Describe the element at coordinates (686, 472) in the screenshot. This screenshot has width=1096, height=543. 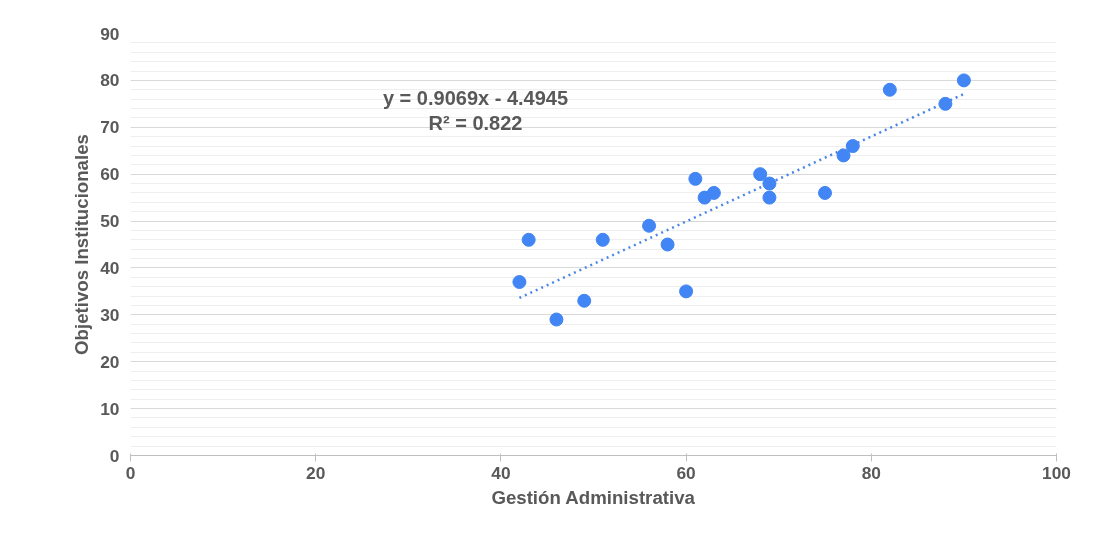
I see `x-tick-label: 60` at that location.